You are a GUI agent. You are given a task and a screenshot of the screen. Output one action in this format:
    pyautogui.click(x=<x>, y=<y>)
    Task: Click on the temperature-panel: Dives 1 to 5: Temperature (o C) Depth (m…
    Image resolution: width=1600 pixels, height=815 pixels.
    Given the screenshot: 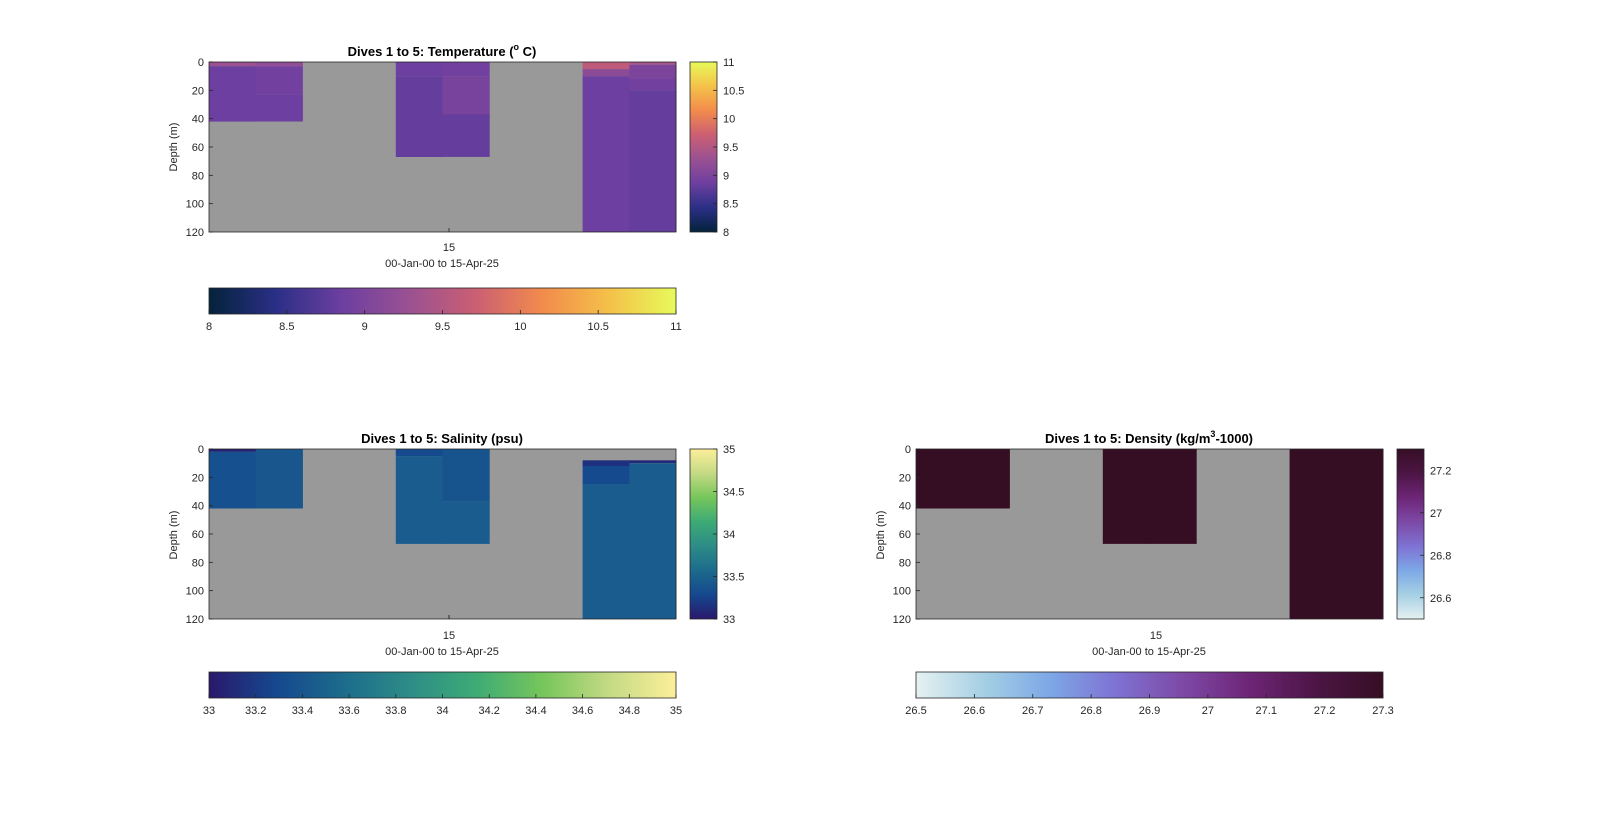 What is the action you would take?
    pyautogui.click(x=456, y=187)
    